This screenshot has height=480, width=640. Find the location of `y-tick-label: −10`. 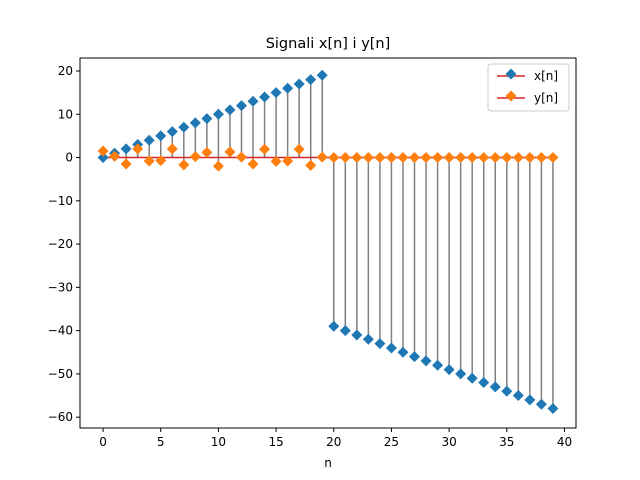

y-tick-label: −10 is located at coordinates (60, 201).